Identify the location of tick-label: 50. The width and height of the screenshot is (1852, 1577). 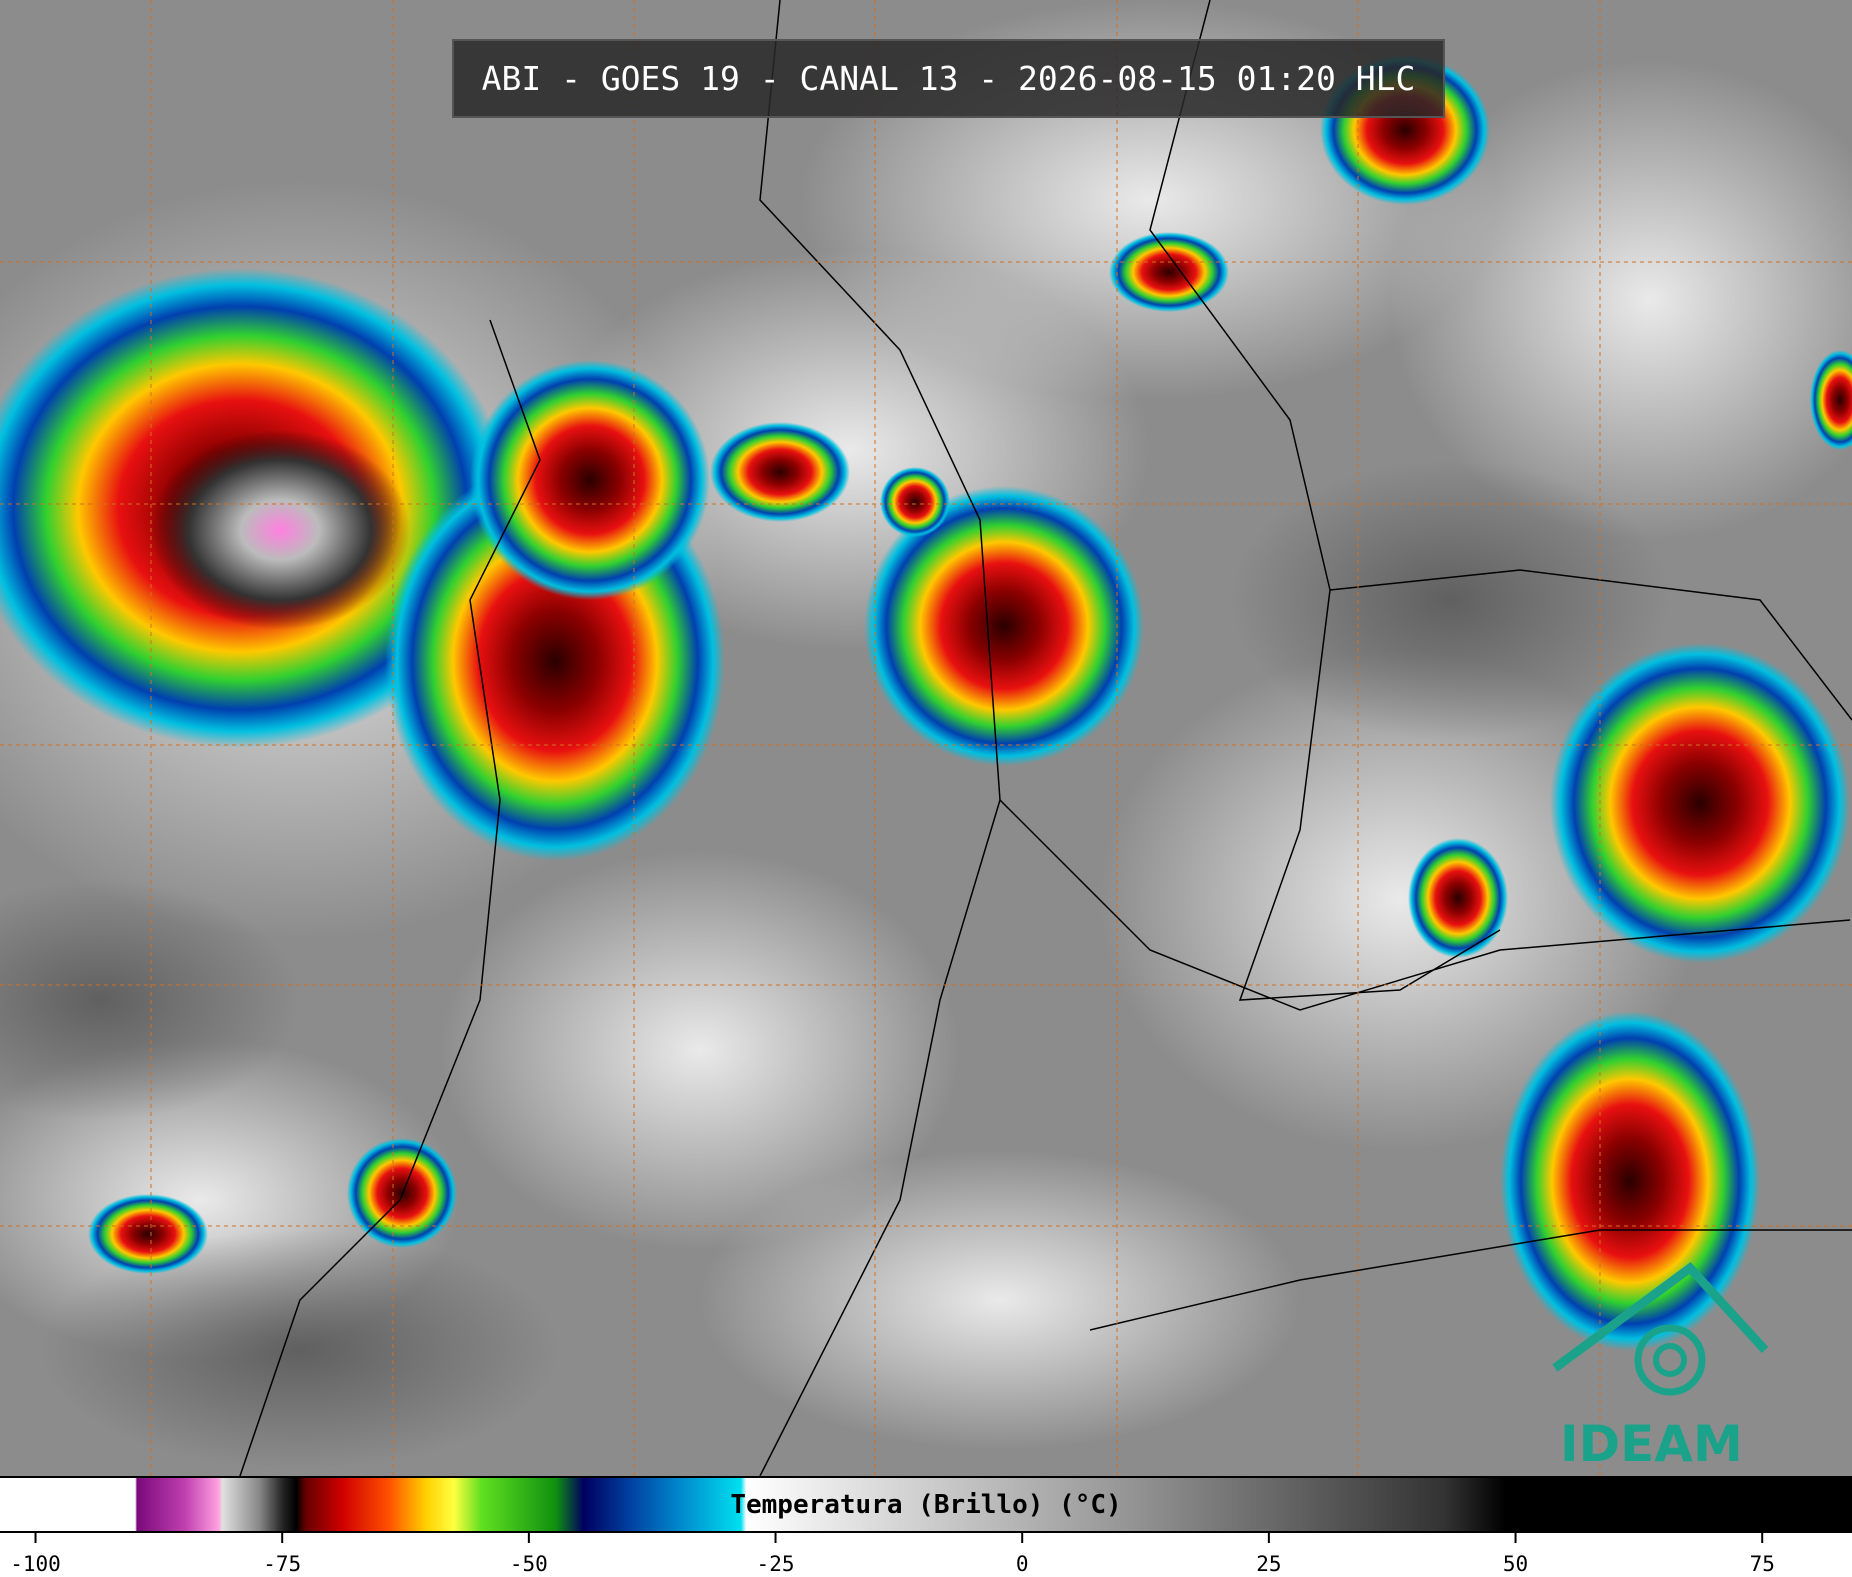
(1515, 1564).